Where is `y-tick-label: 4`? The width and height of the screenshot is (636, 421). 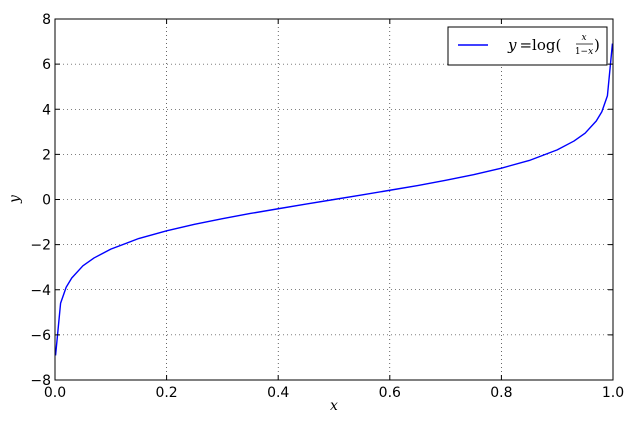 y-tick-label: 4 is located at coordinates (46, 110).